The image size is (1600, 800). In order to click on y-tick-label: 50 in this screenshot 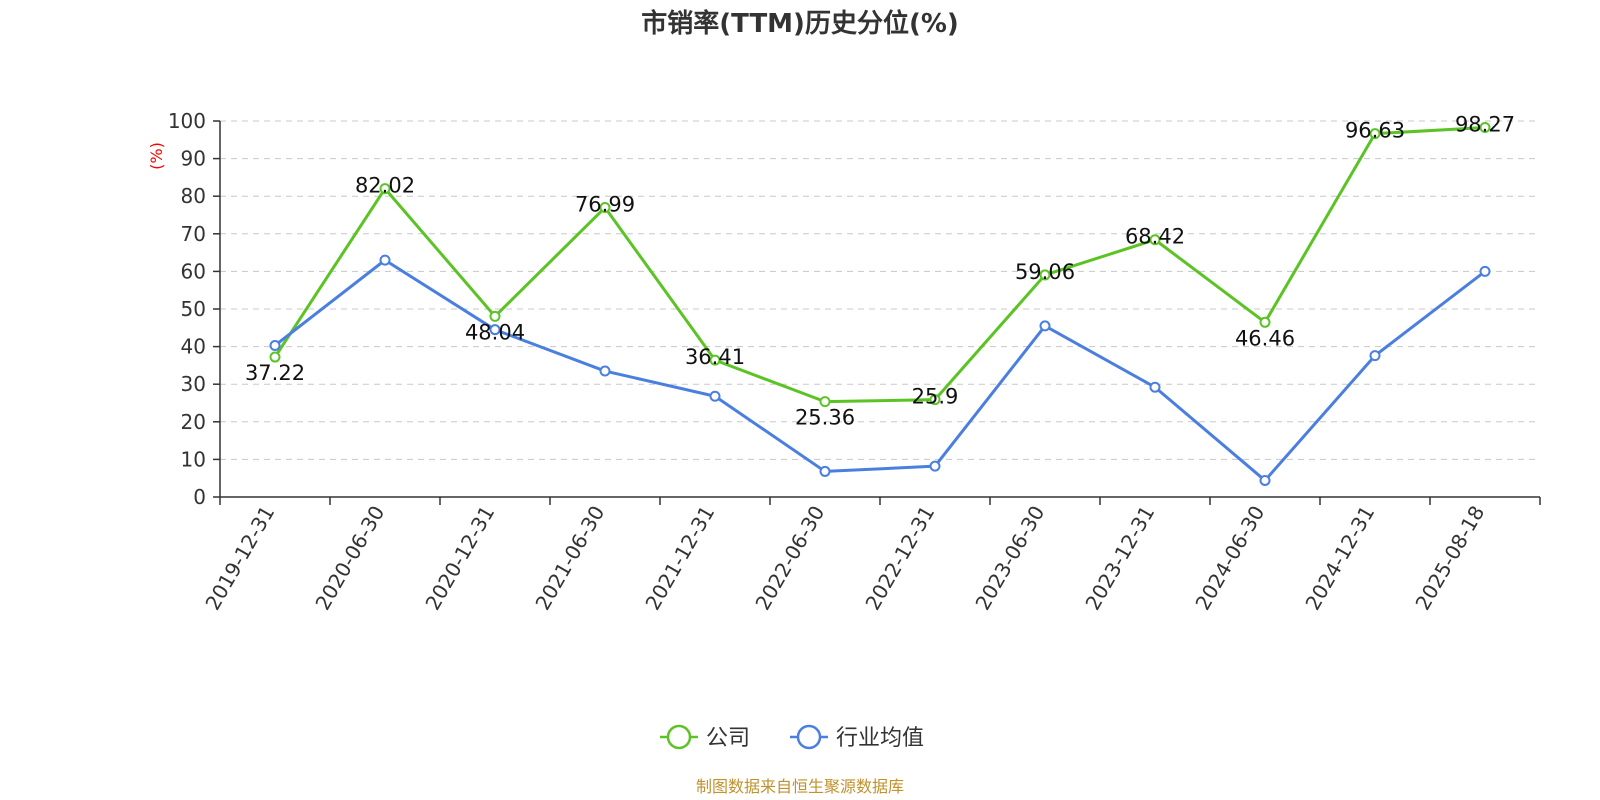, I will do `click(193, 309)`.